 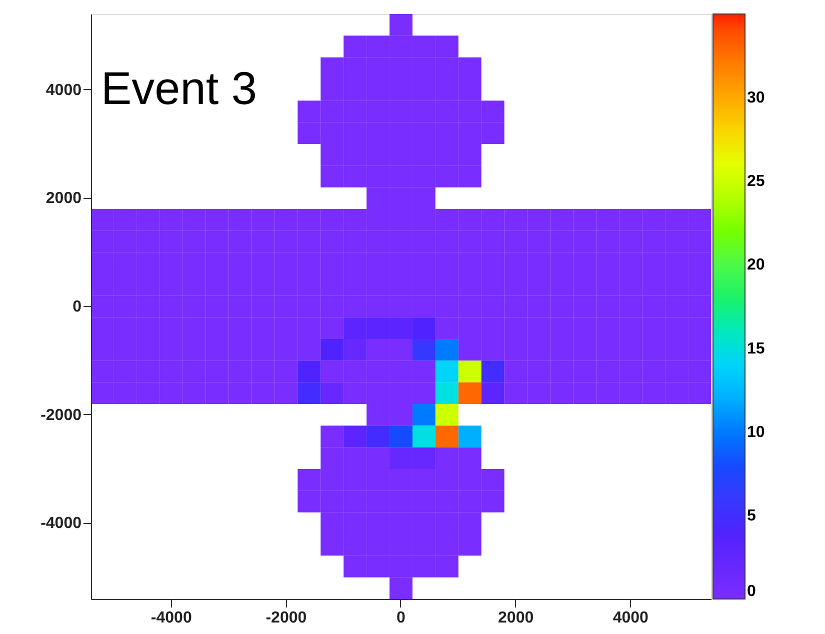 What do you see at coordinates (179, 88) in the screenshot?
I see `annotation: Event 3` at bounding box center [179, 88].